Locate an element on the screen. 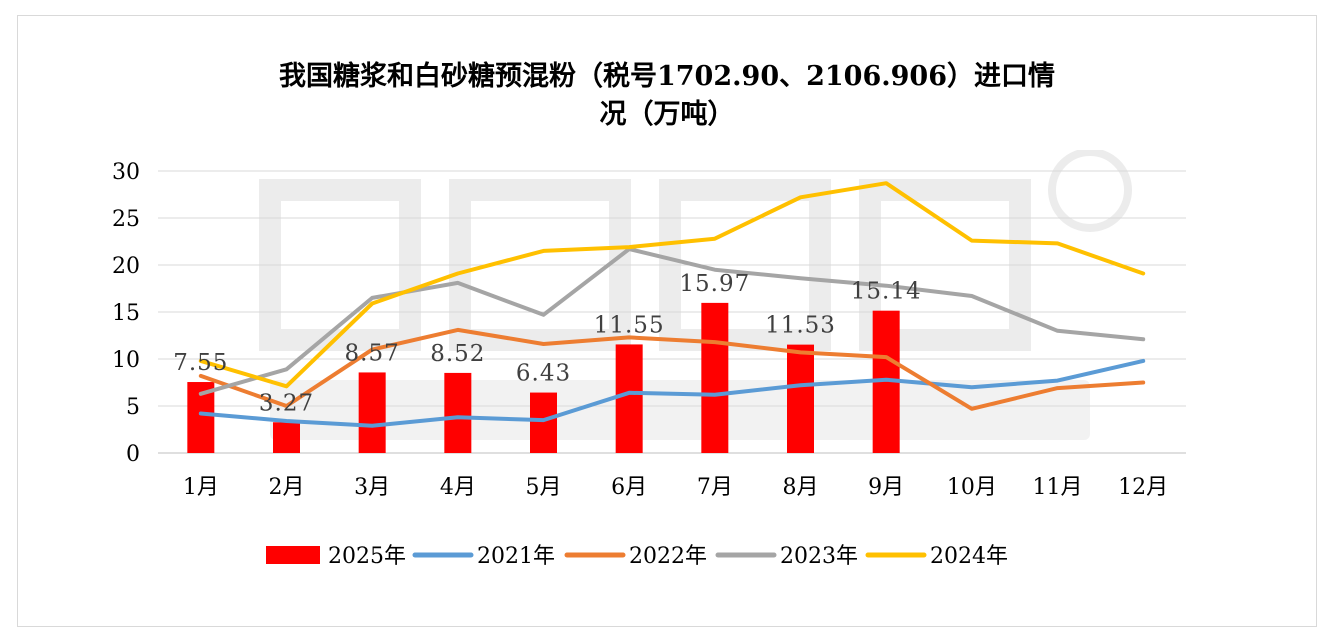  legend-swatch is located at coordinates (293, 555).